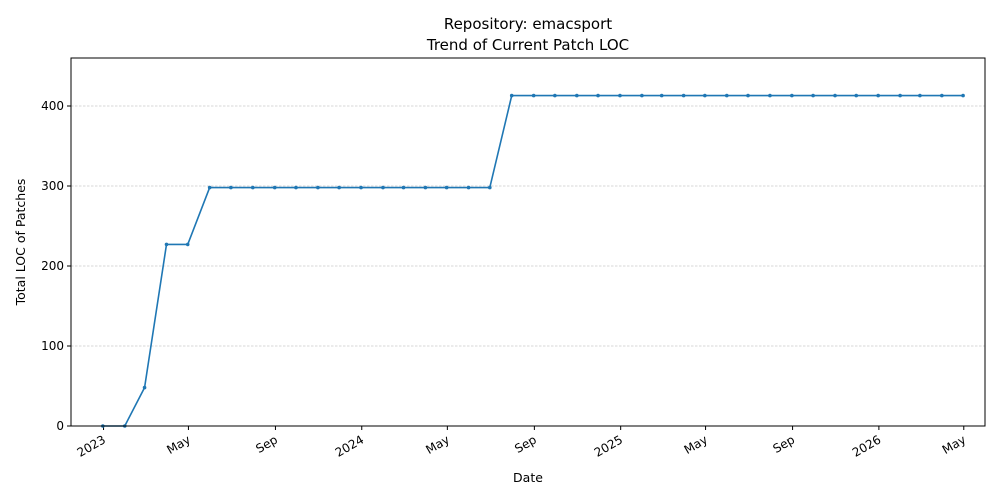 The height and width of the screenshot is (500, 1000). Describe the element at coordinates (866, 445) in the screenshot. I see `x-tick-label: 2026` at that location.